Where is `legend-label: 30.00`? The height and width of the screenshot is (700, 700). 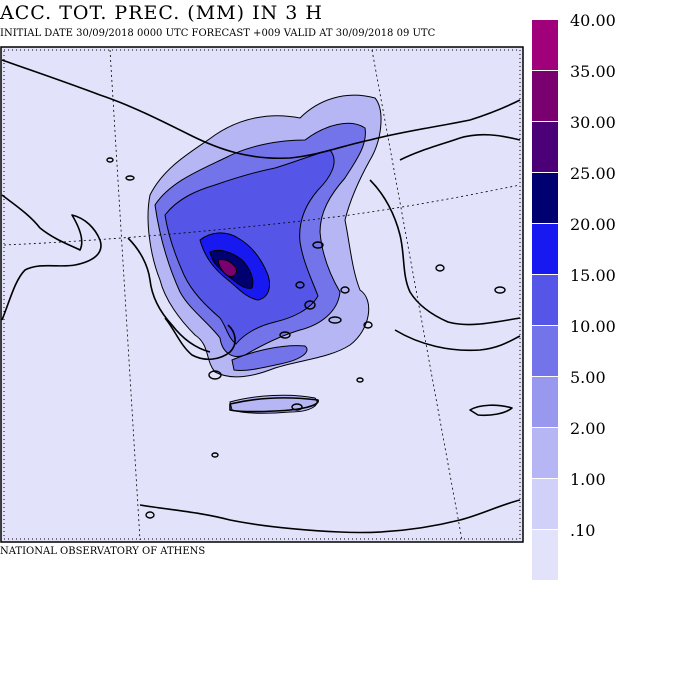
legend-label: 30.00 is located at coordinates (593, 122).